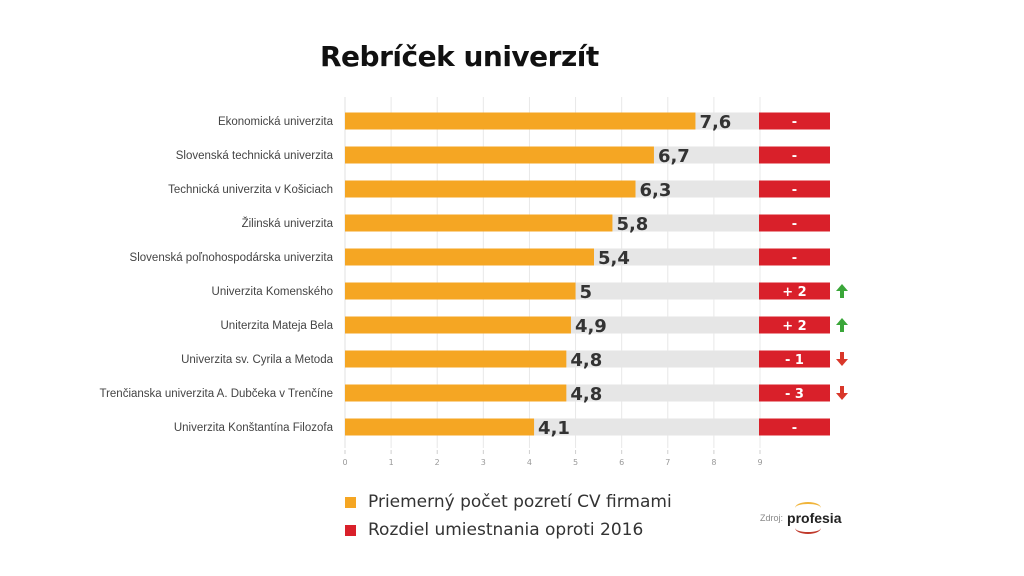 The height and width of the screenshot is (576, 1024). I want to click on category-label: Univerzita Konštantína Filozofa, so click(254, 428).